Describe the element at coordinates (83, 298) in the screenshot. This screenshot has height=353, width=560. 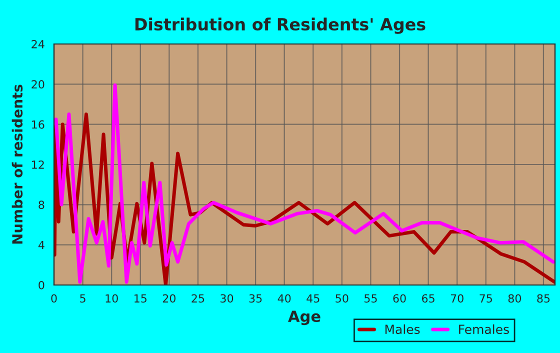
I see `x-tick-label: 5` at that location.